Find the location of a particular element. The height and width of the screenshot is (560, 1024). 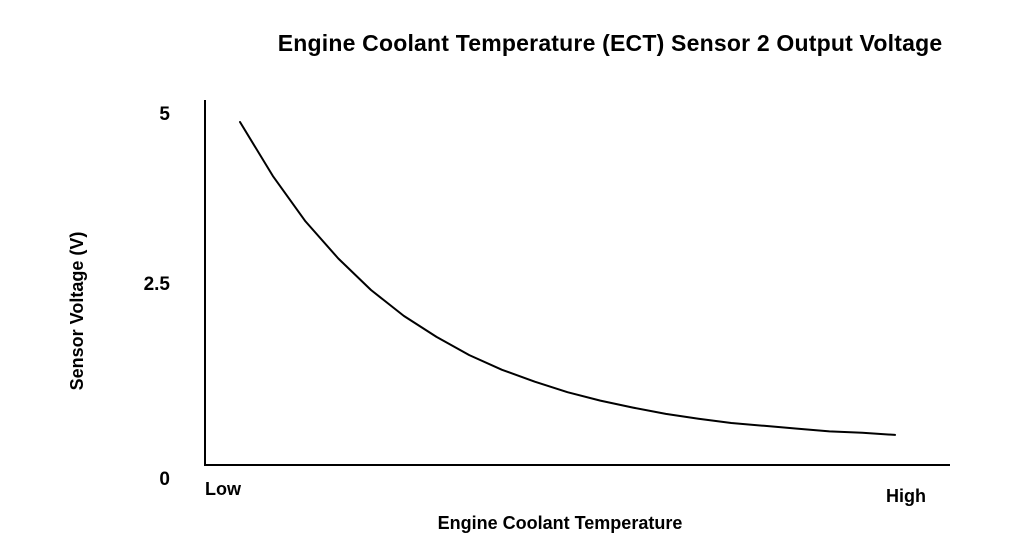

y-tick-0: 0 is located at coordinates (164, 479).